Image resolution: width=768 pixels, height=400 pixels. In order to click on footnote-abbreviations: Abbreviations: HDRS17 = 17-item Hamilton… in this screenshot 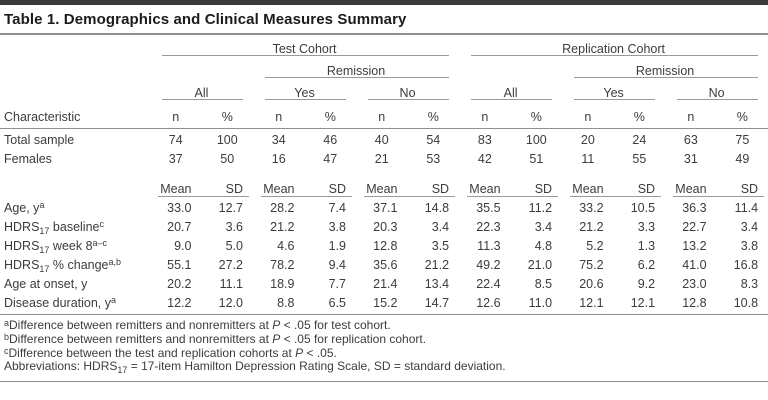, I will do `click(255, 367)`.